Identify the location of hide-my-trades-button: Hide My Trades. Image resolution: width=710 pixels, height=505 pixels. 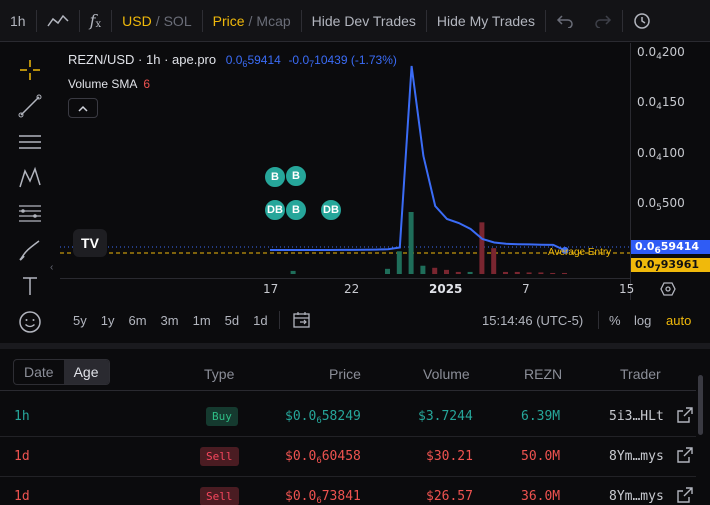
(485, 20).